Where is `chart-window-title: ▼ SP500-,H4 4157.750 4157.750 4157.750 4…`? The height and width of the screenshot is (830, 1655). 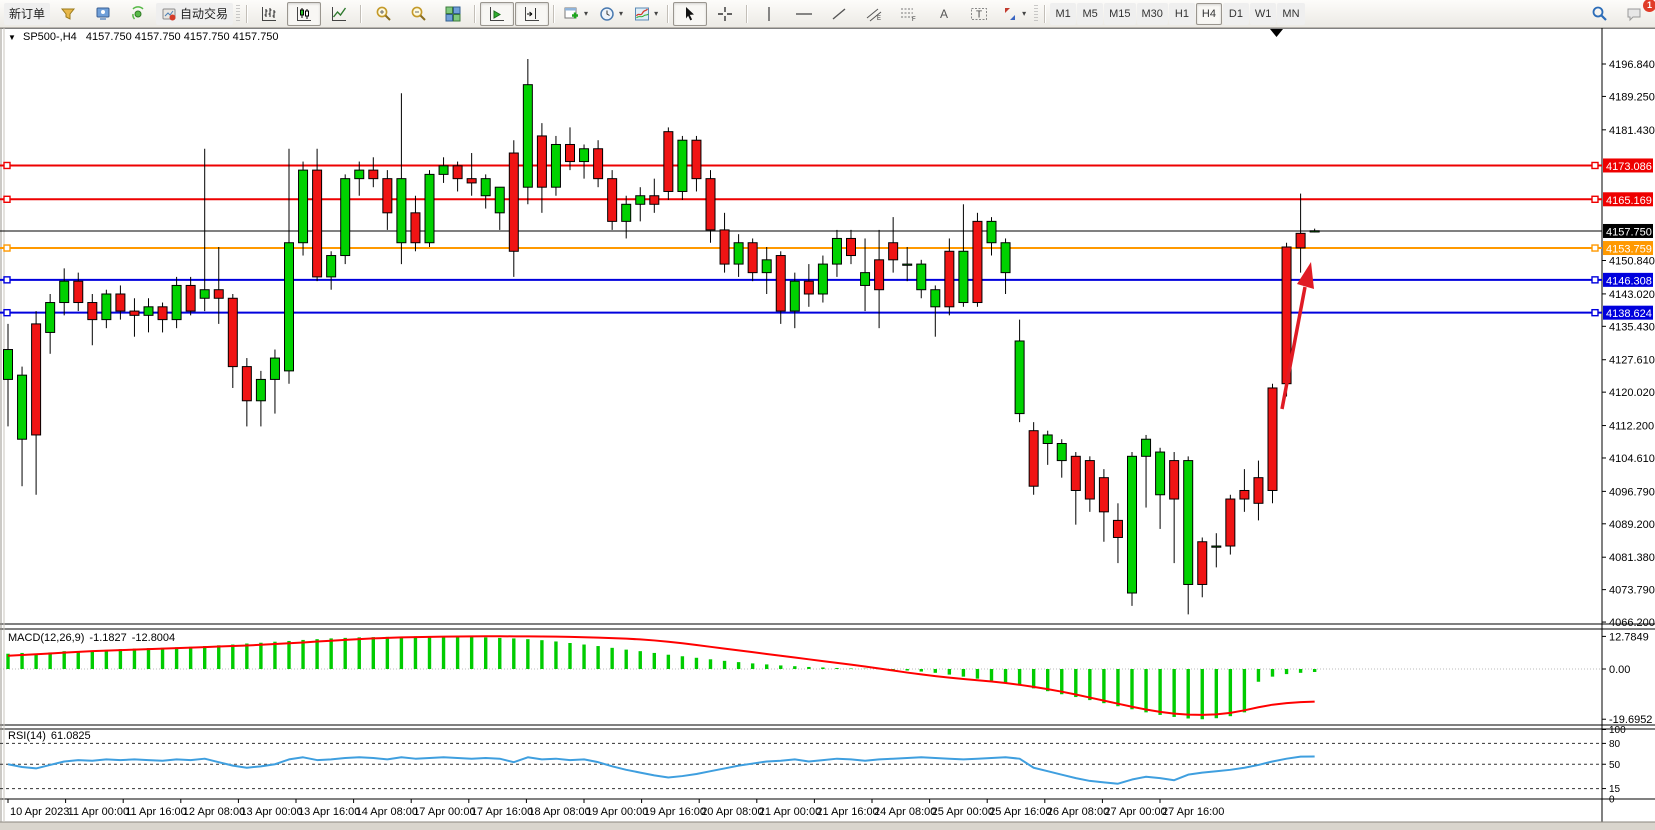
chart-window-title: ▼ SP500-,H4 4157.750 4157.750 4157.750 4… is located at coordinates (143, 37).